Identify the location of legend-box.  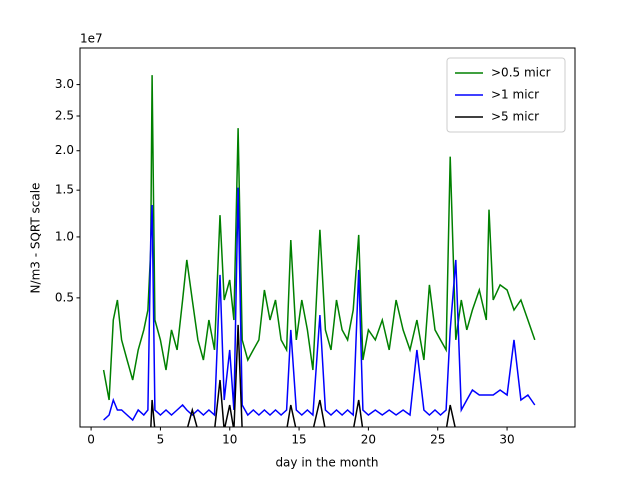
(506, 95).